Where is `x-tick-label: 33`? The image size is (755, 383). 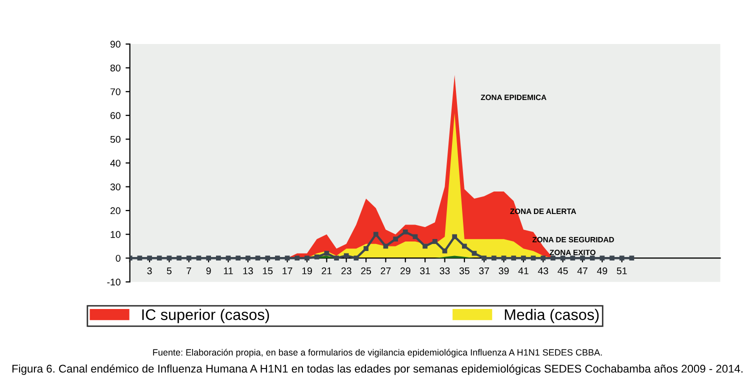
x-tick-label: 33 is located at coordinates (445, 270).